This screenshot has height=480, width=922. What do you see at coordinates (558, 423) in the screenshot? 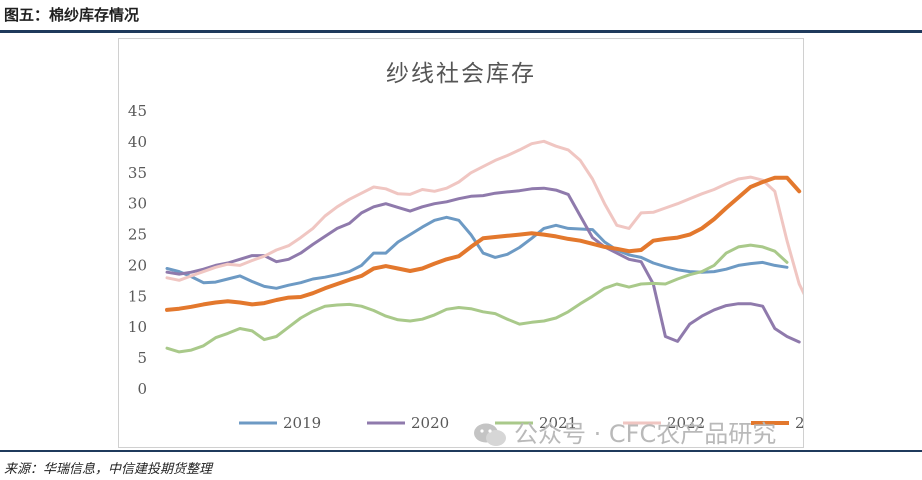
I see `legend-label-2021: 2021` at bounding box center [558, 423].